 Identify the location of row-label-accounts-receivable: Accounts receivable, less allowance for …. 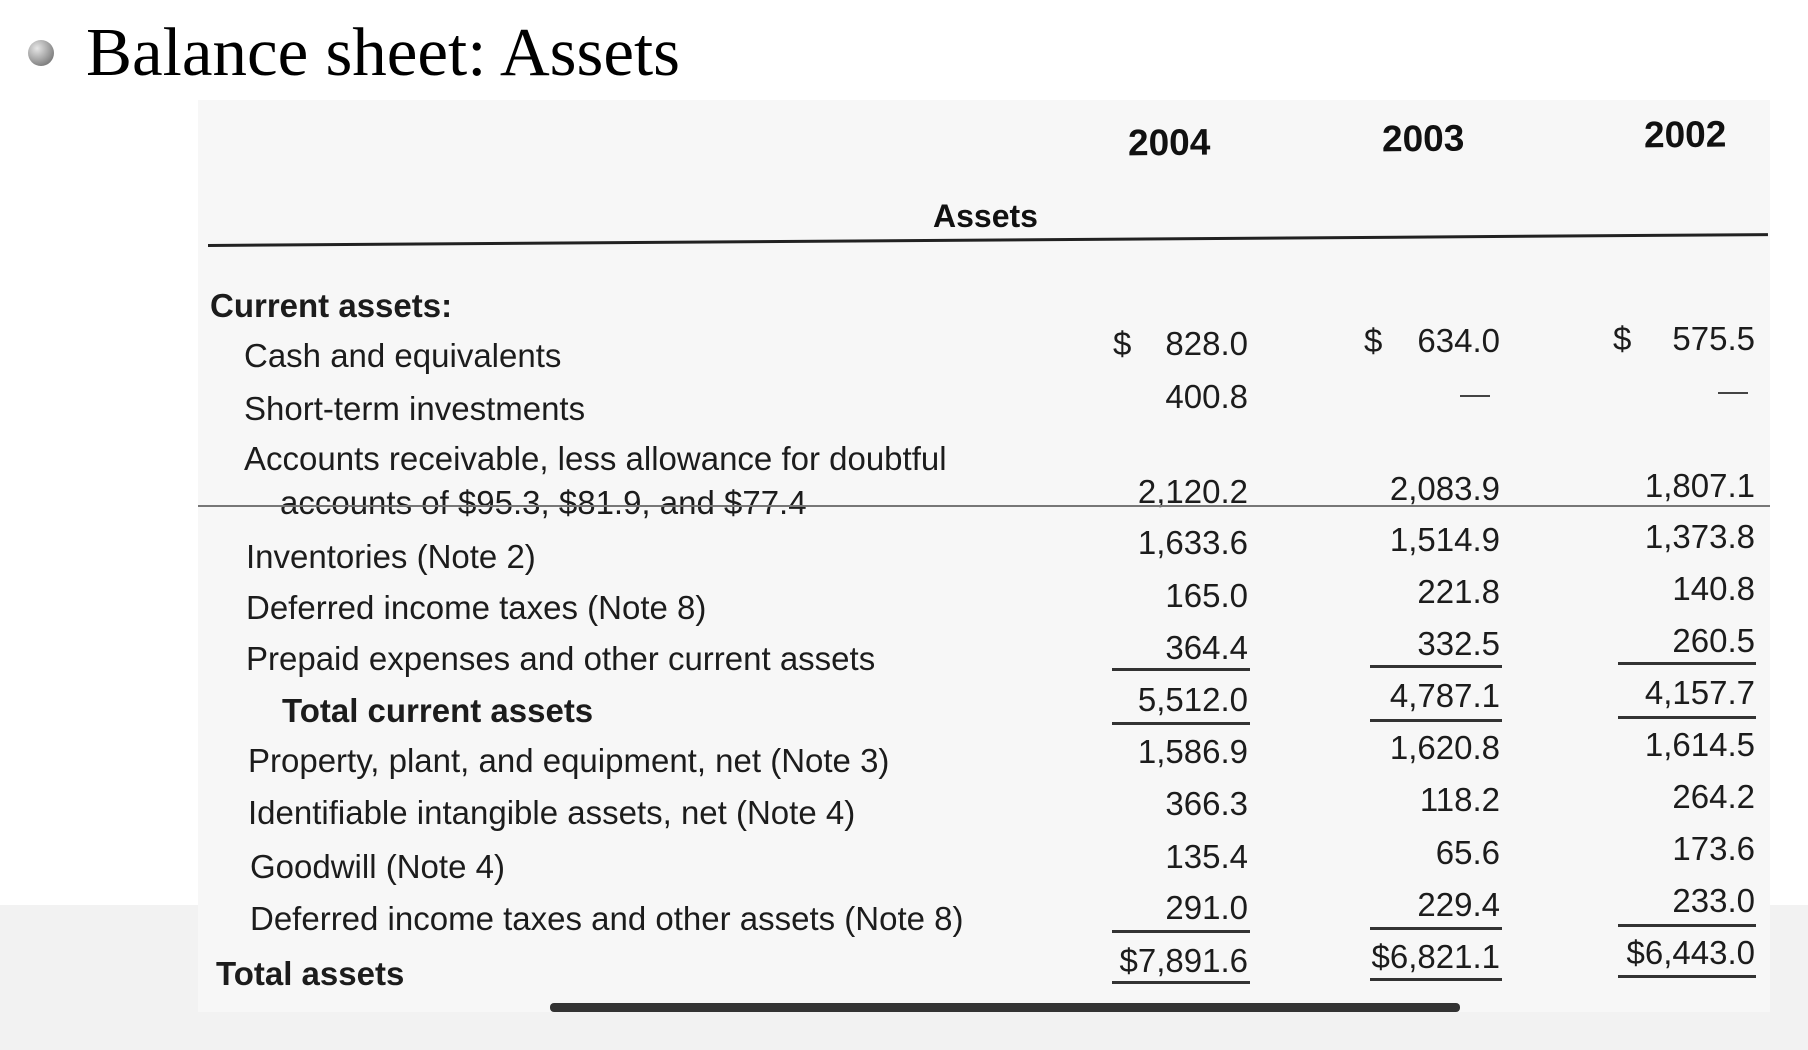
(595, 458).